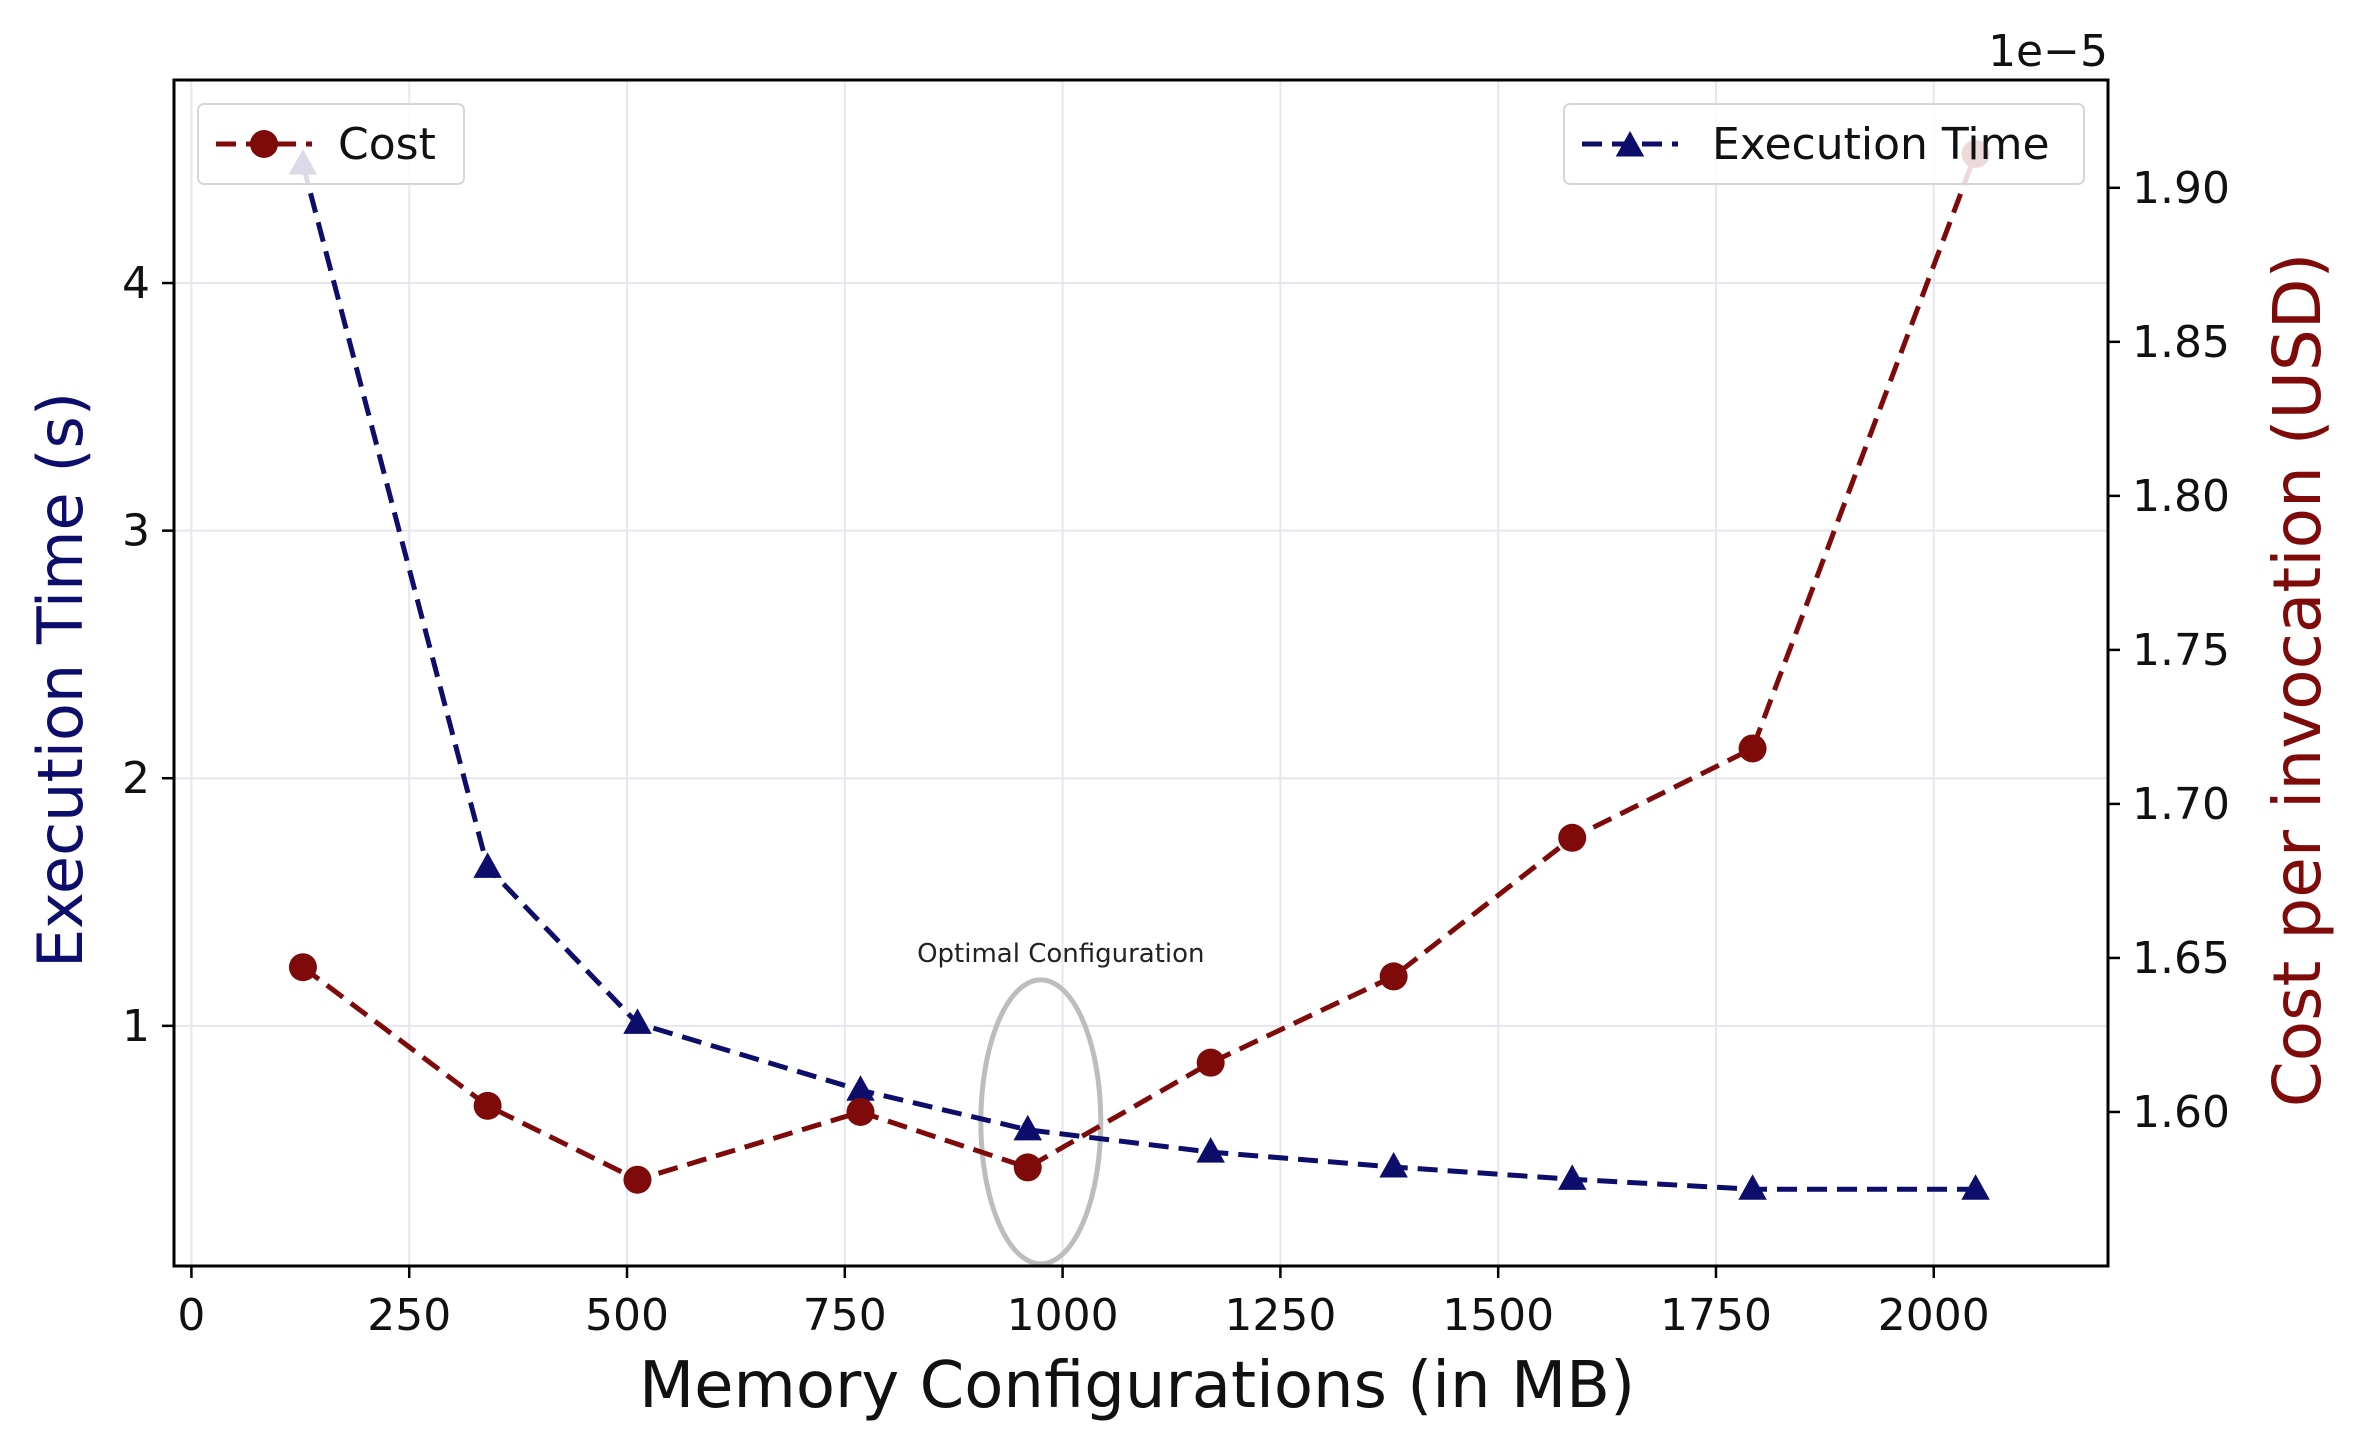 The height and width of the screenshot is (1454, 2358). I want to click on y-axis-left-label: Execution Time (s), so click(60, 680).